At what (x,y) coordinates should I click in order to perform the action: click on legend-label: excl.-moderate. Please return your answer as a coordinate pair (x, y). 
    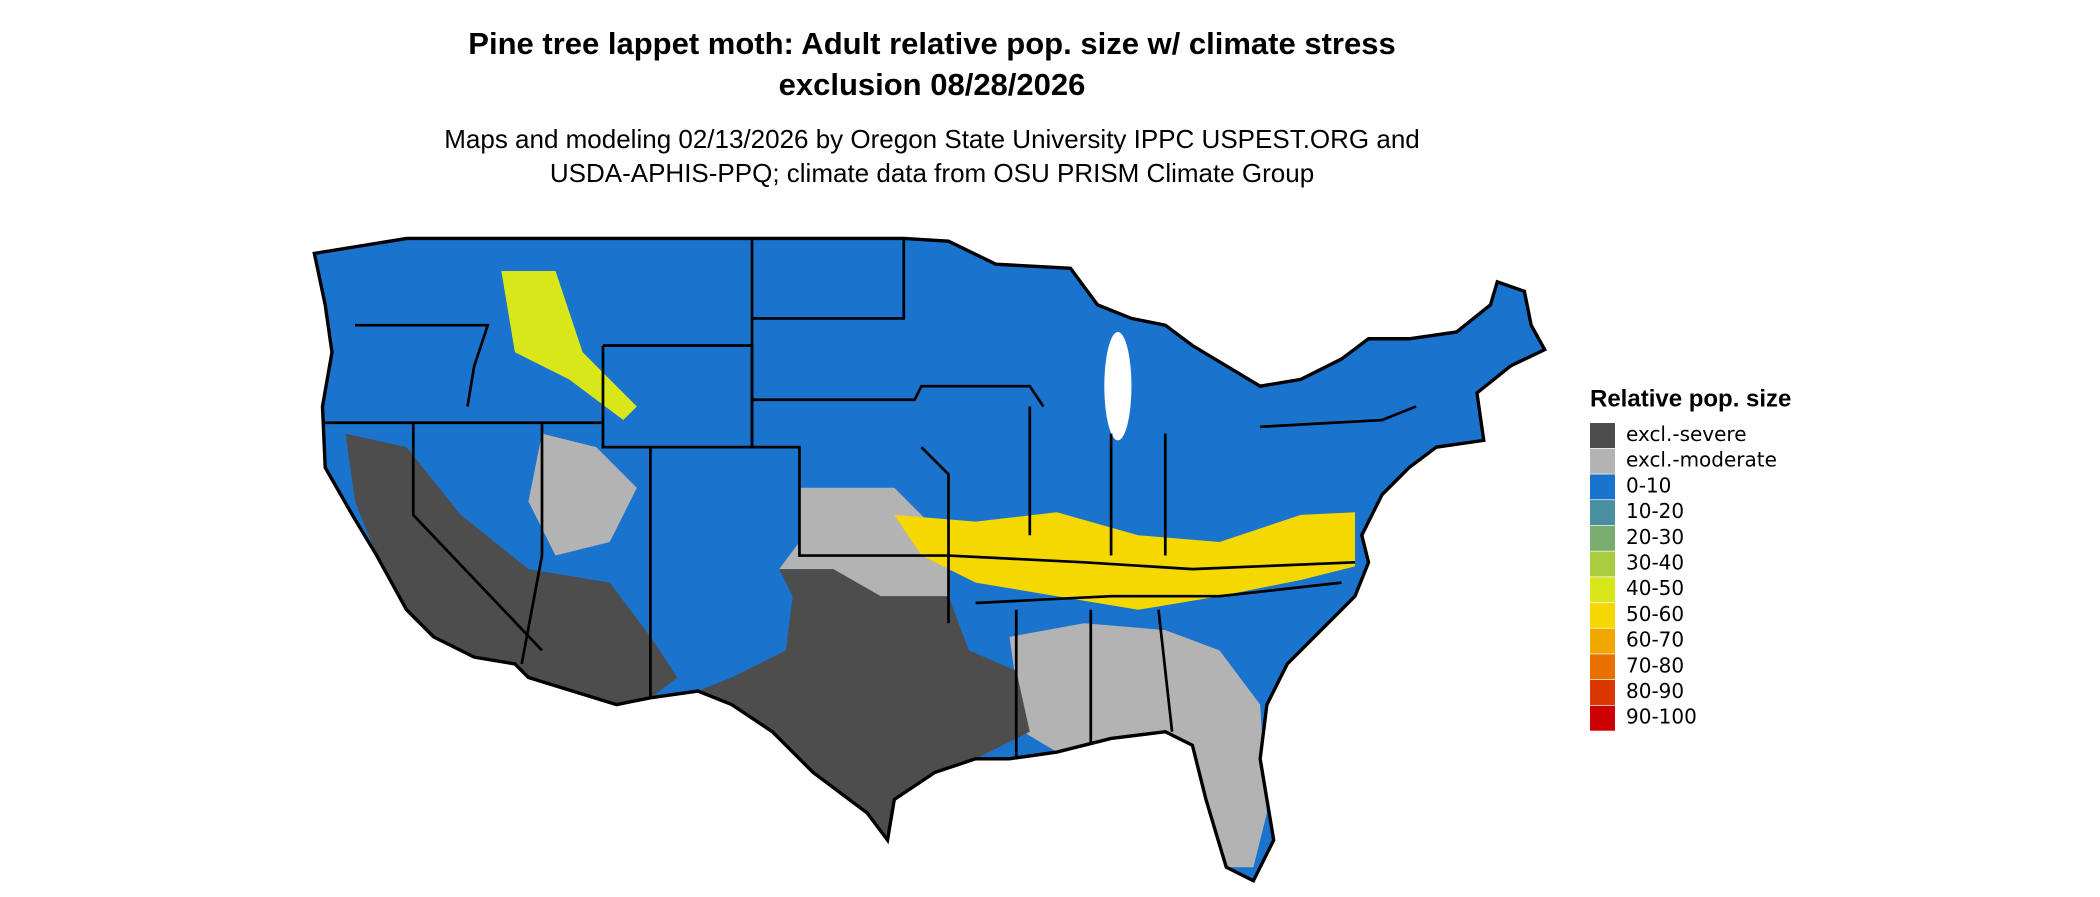
    Looking at the image, I should click on (1701, 460).